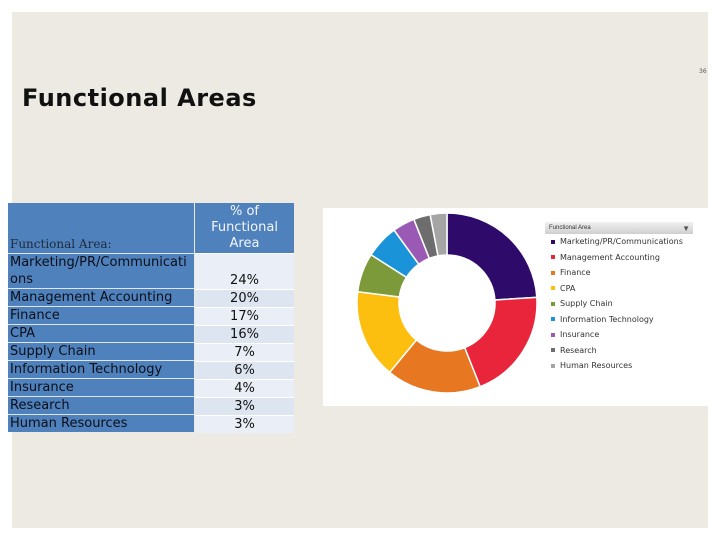 This screenshot has width=720, height=540. I want to click on page-title: Functional Areas, so click(139, 98).